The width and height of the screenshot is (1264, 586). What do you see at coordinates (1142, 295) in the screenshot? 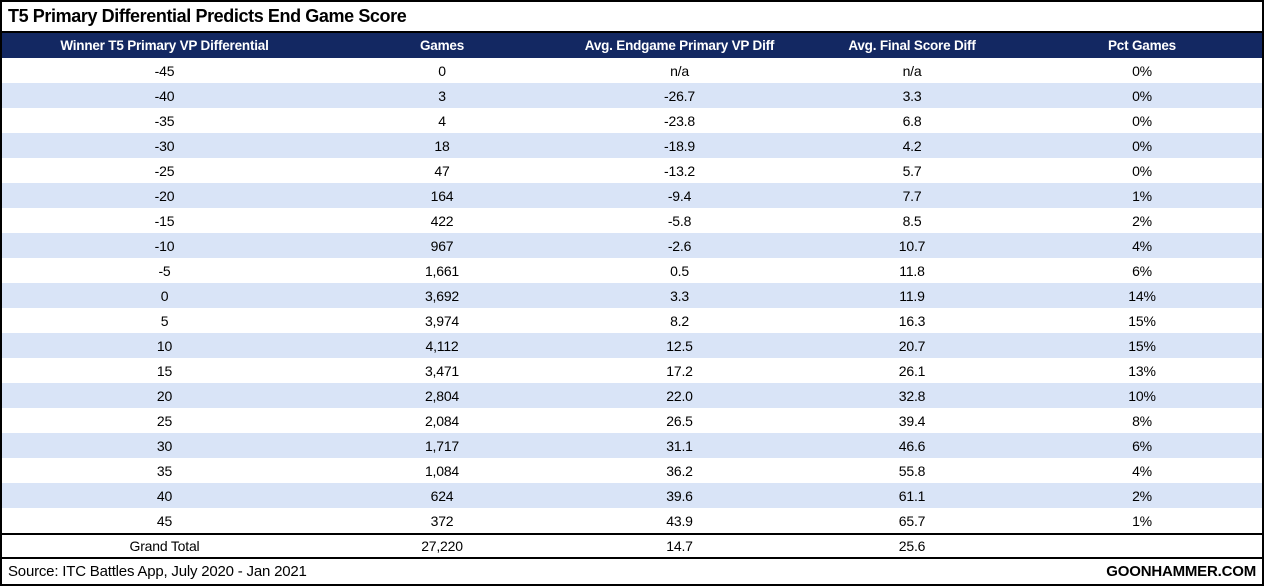
I see `table-cell: 14%` at bounding box center [1142, 295].